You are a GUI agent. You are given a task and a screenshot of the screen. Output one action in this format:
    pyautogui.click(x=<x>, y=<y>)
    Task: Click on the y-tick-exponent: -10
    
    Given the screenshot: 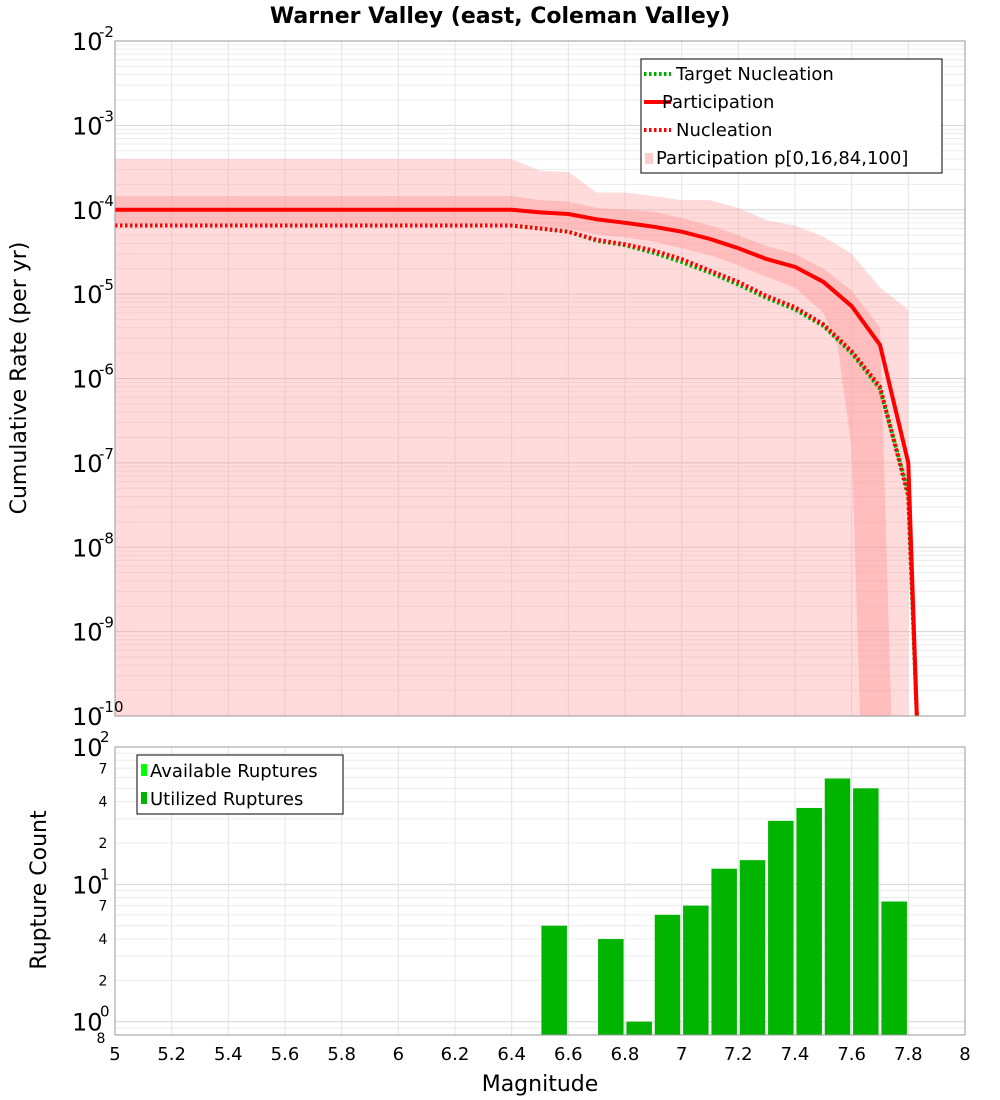 What is the action you would take?
    pyautogui.click(x=111, y=707)
    